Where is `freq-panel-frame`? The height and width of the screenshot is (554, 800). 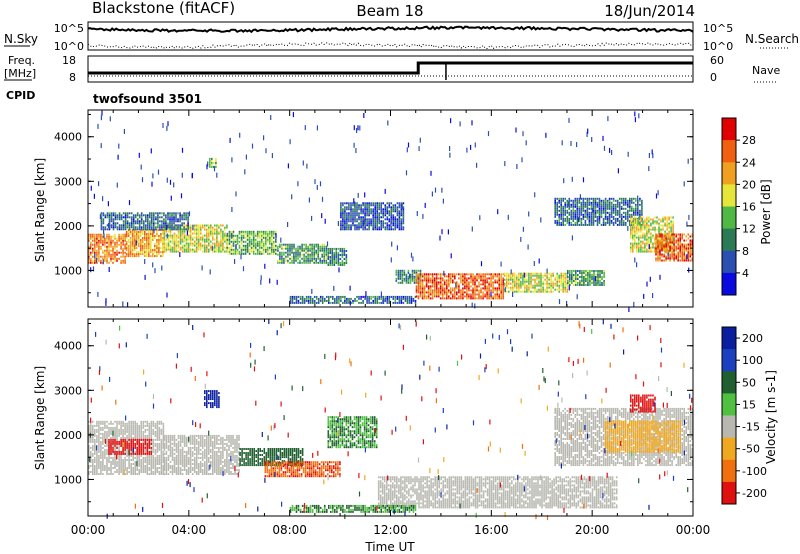 freq-panel-frame is located at coordinates (390, 69).